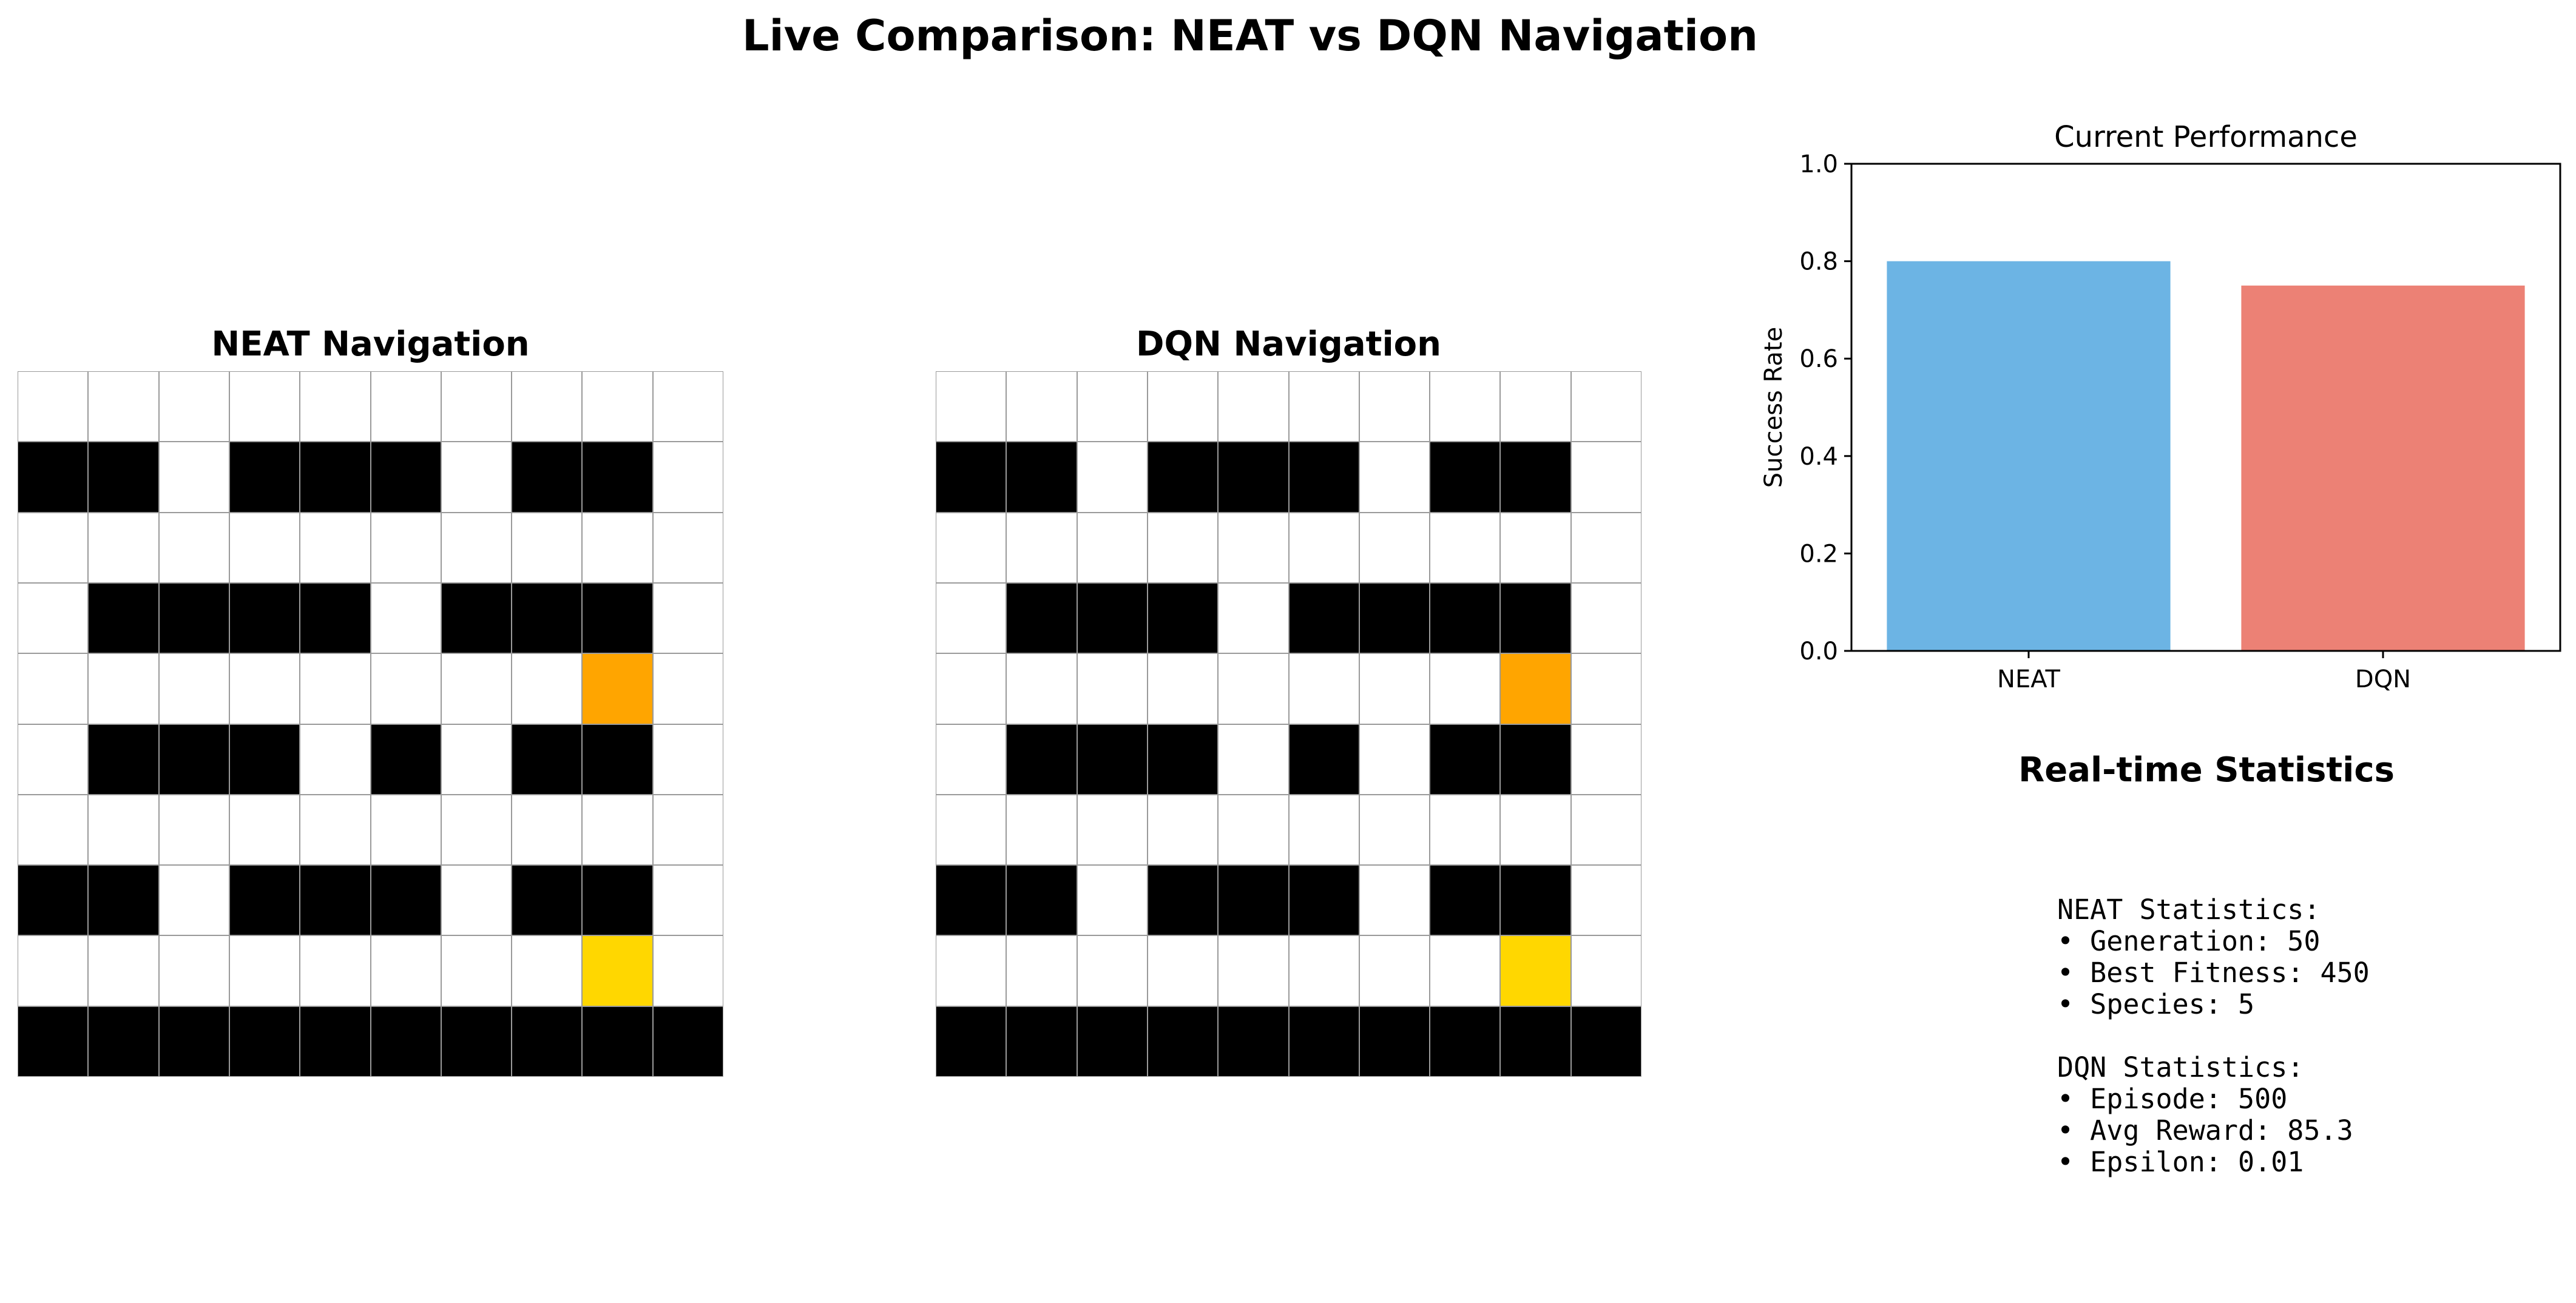 This screenshot has height=1303, width=2576. I want to click on plot-frame, so click(2205, 407).